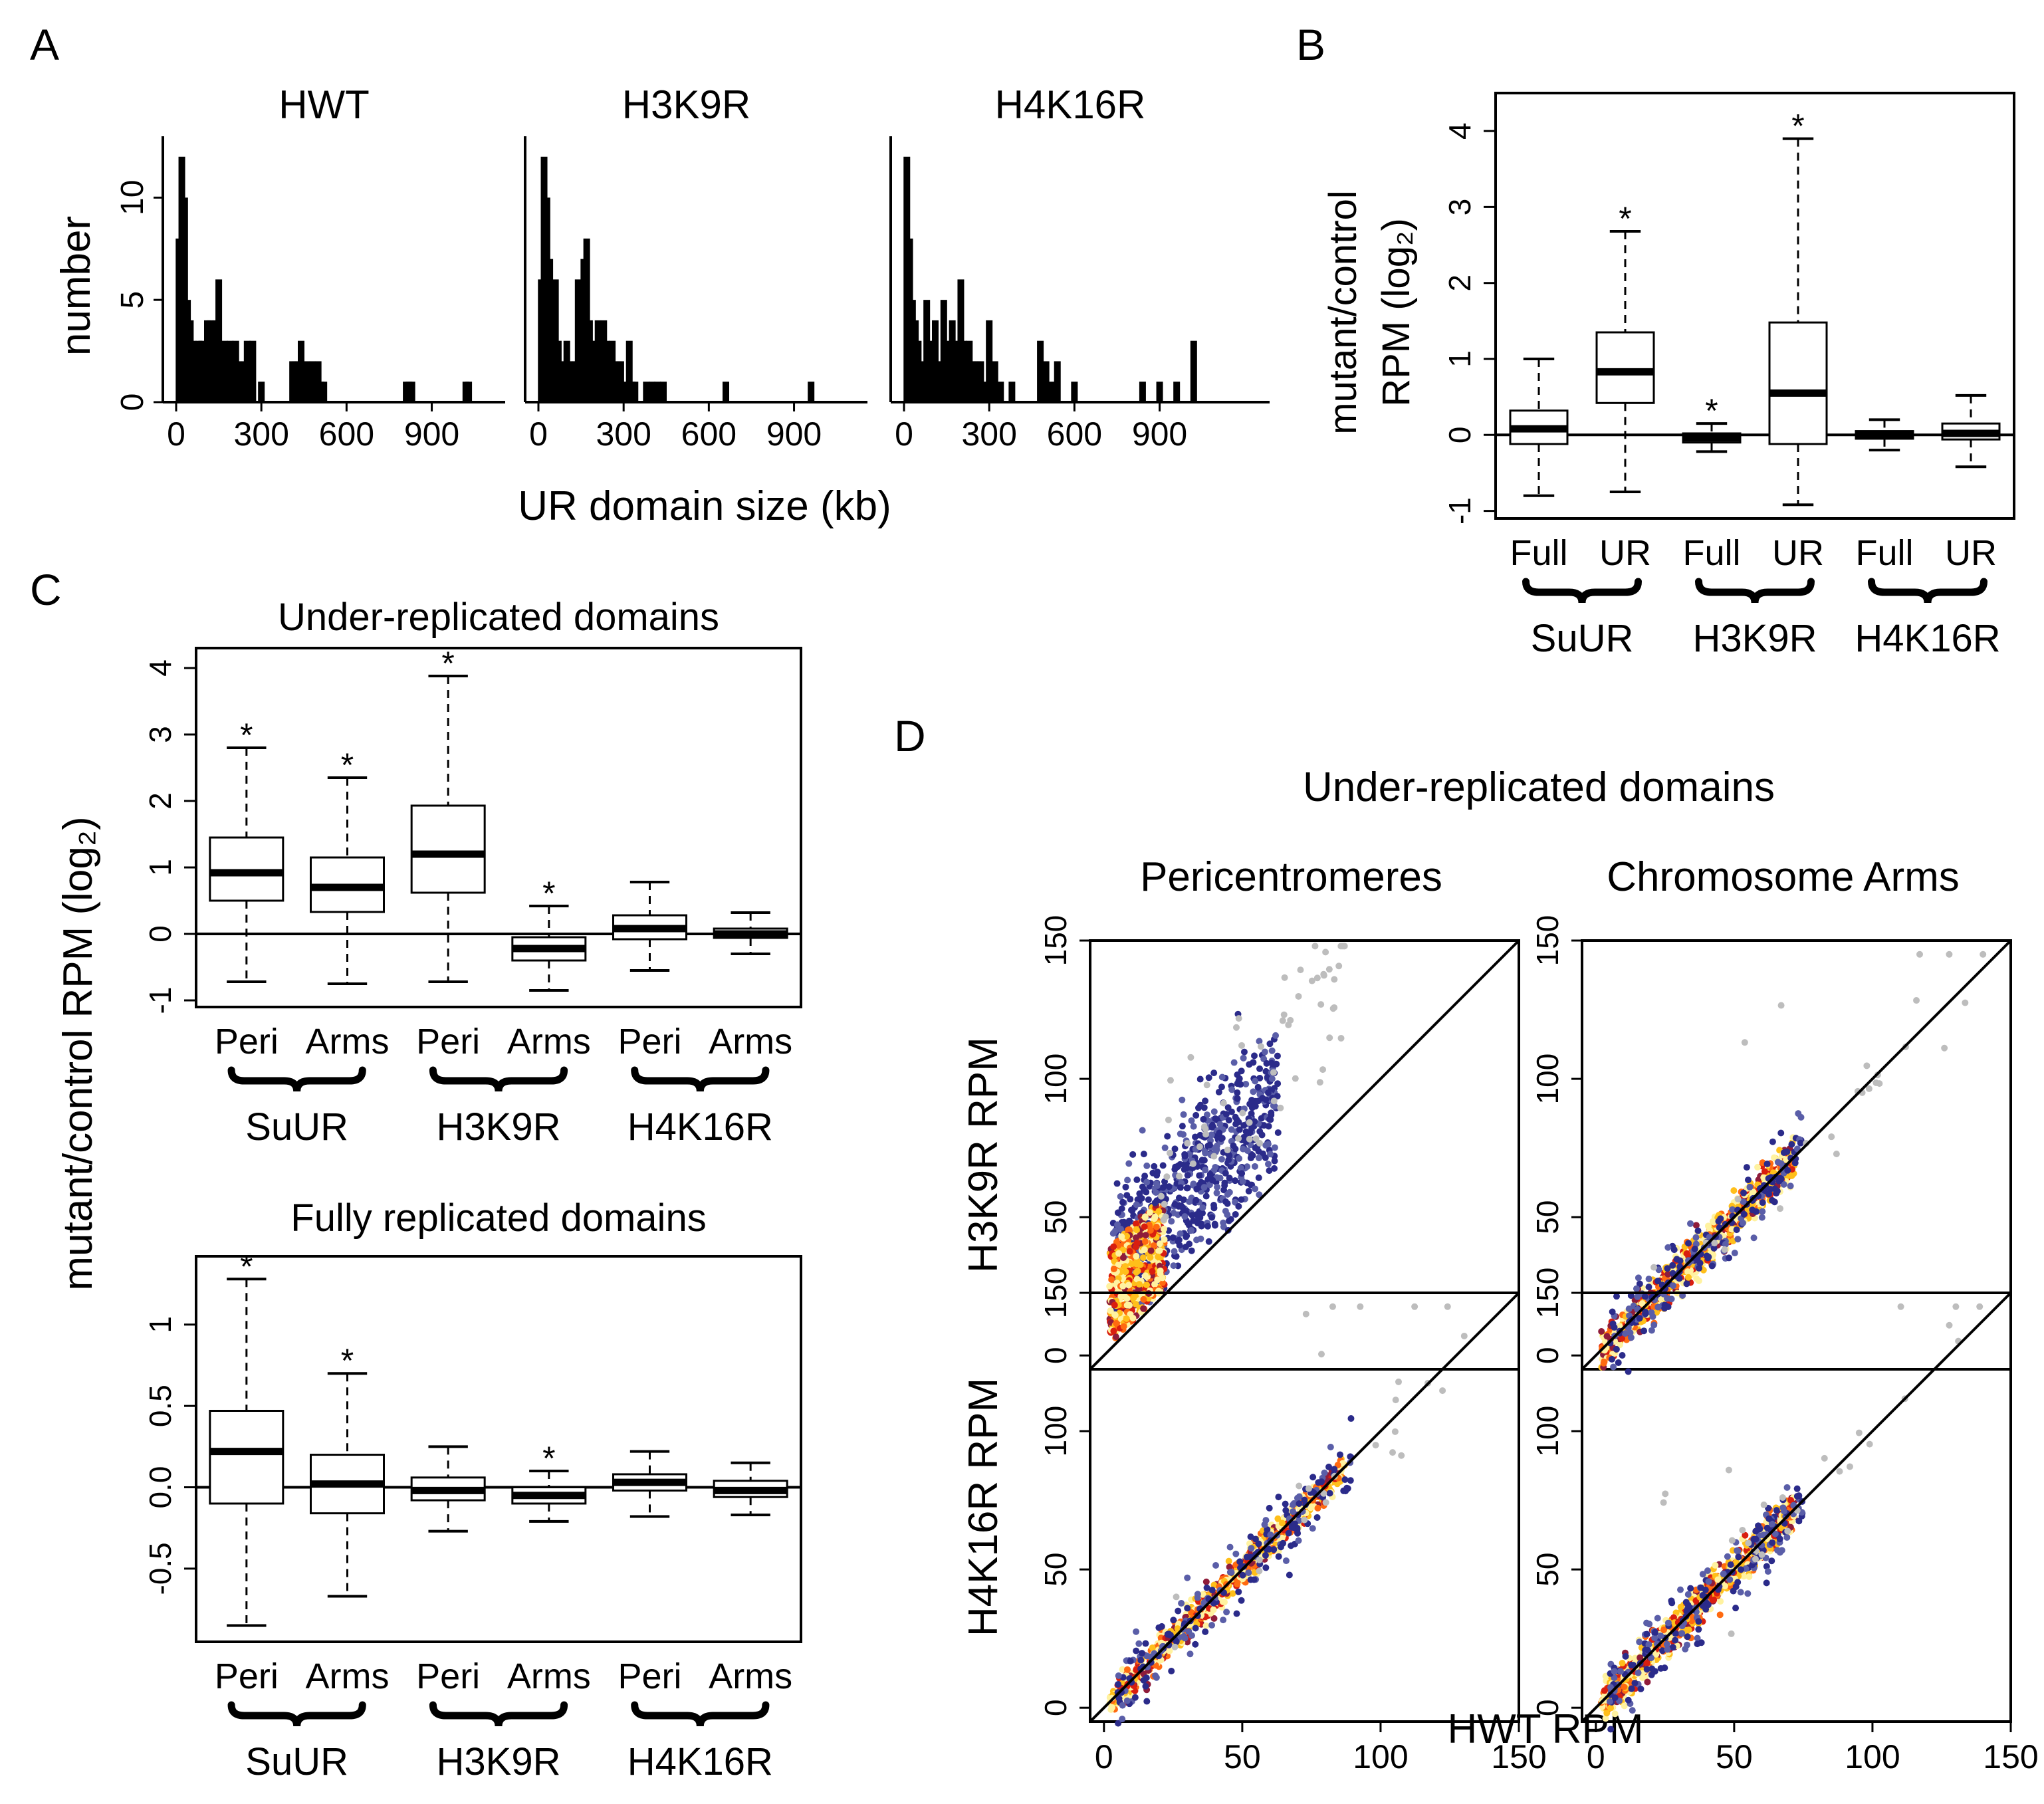  Describe the element at coordinates (1304, 1507) in the screenshot. I see `identity-line` at that location.